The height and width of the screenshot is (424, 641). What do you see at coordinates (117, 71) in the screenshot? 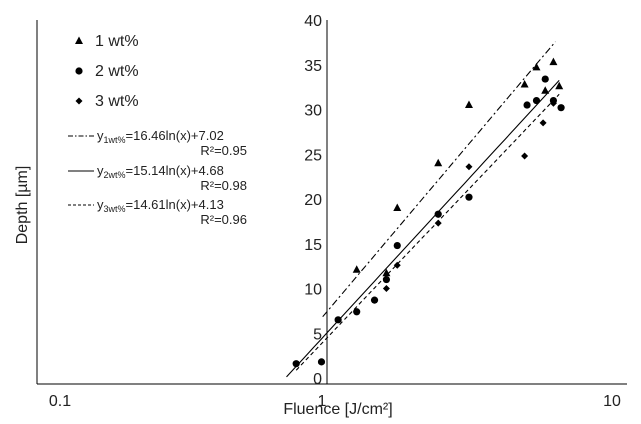
I see `legend-label: 2 wt%` at bounding box center [117, 71].